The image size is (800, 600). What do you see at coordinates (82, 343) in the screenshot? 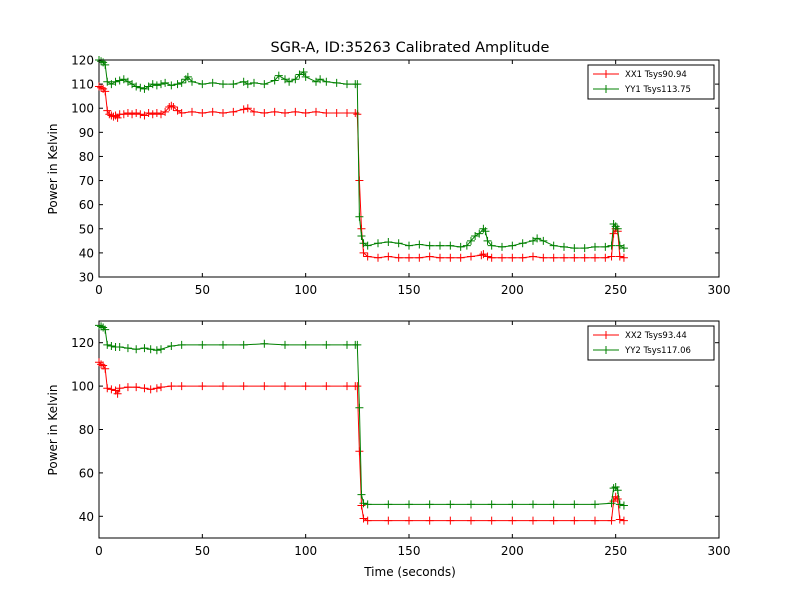
I see `bottom-y-tick-label: 120` at bounding box center [82, 343].